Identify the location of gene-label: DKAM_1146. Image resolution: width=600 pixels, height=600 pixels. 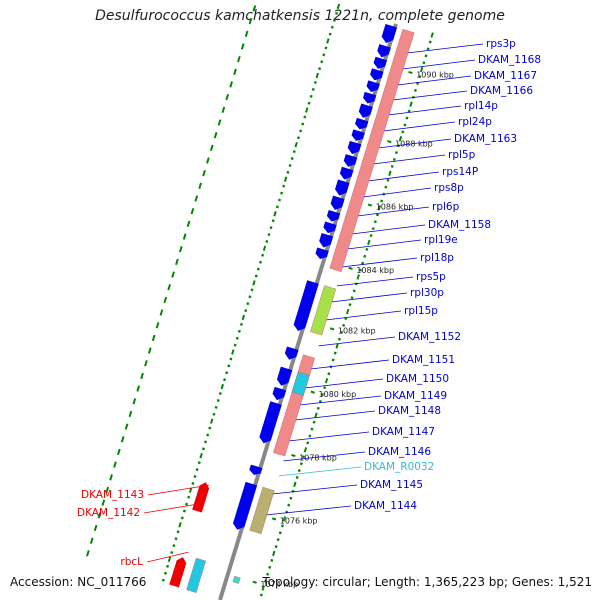
(399, 452).